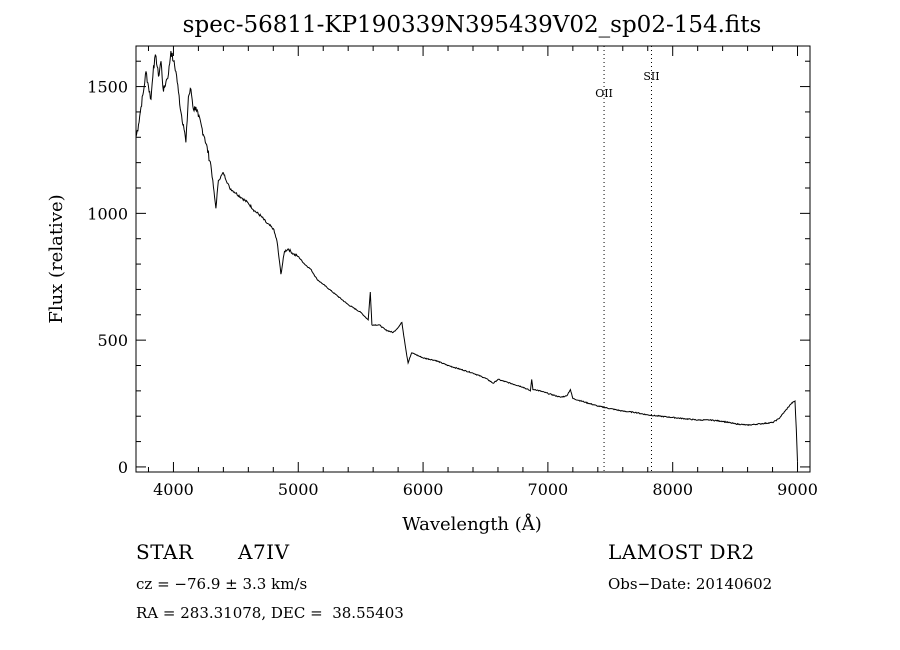 The image size is (900, 650). What do you see at coordinates (604, 93) in the screenshot?
I see `annotation-label: OII` at bounding box center [604, 93].